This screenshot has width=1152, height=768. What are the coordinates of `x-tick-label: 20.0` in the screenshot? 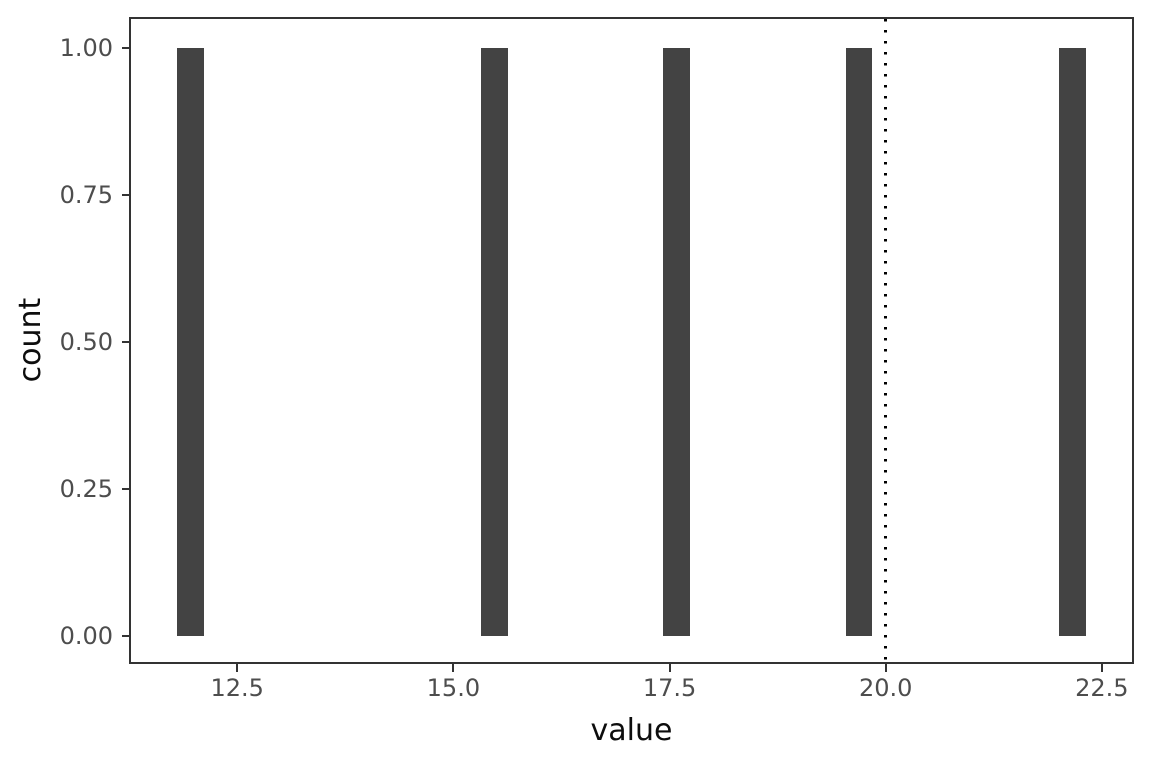 It's located at (885, 688).